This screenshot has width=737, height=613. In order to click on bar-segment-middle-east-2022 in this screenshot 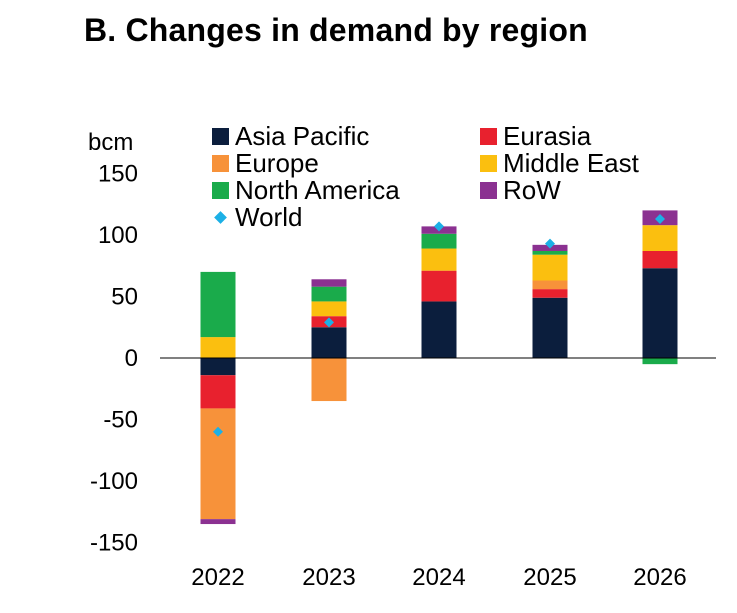, I will do `click(218, 347)`.